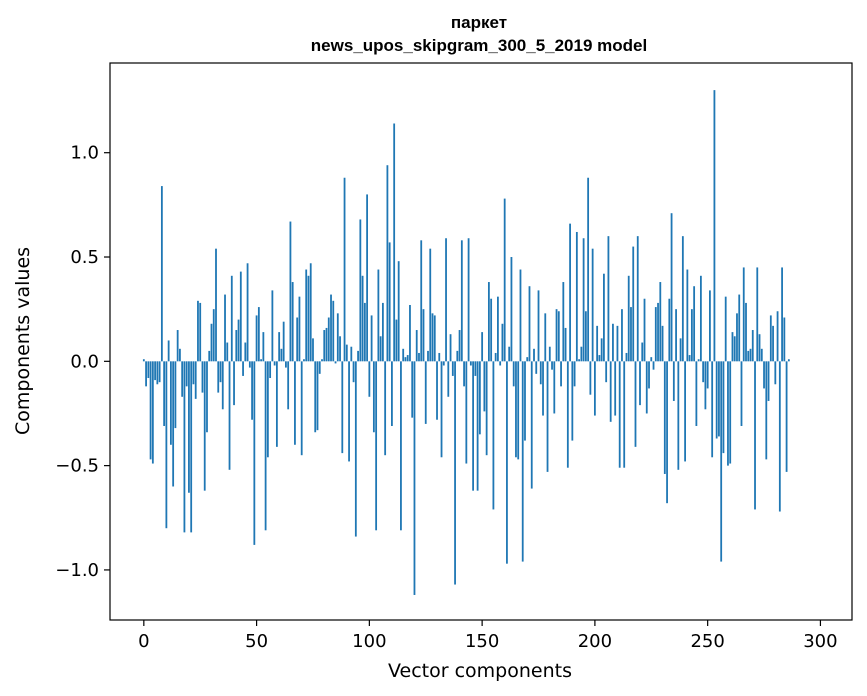  Describe the element at coordinates (595, 641) in the screenshot. I see `x-tick-label: 200` at that location.